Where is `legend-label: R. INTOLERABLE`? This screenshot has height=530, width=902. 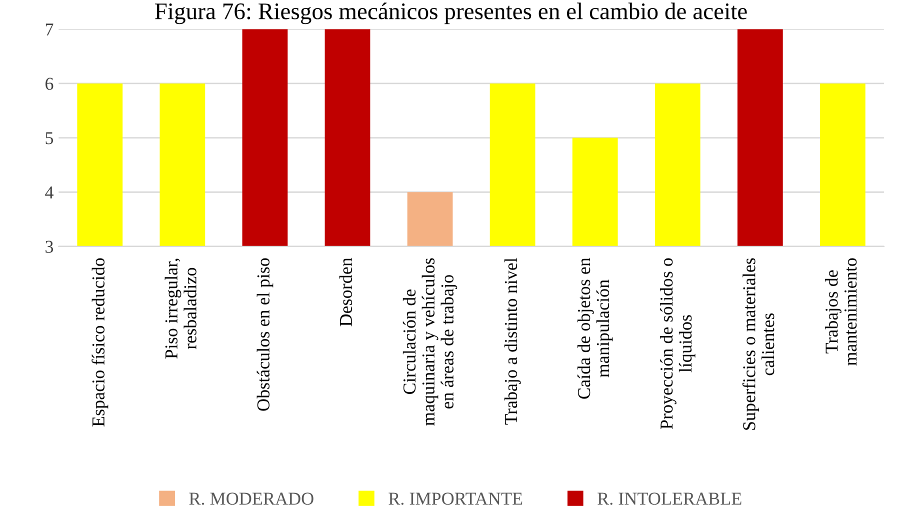 legend-label: R. INTOLERABLE is located at coordinates (670, 498).